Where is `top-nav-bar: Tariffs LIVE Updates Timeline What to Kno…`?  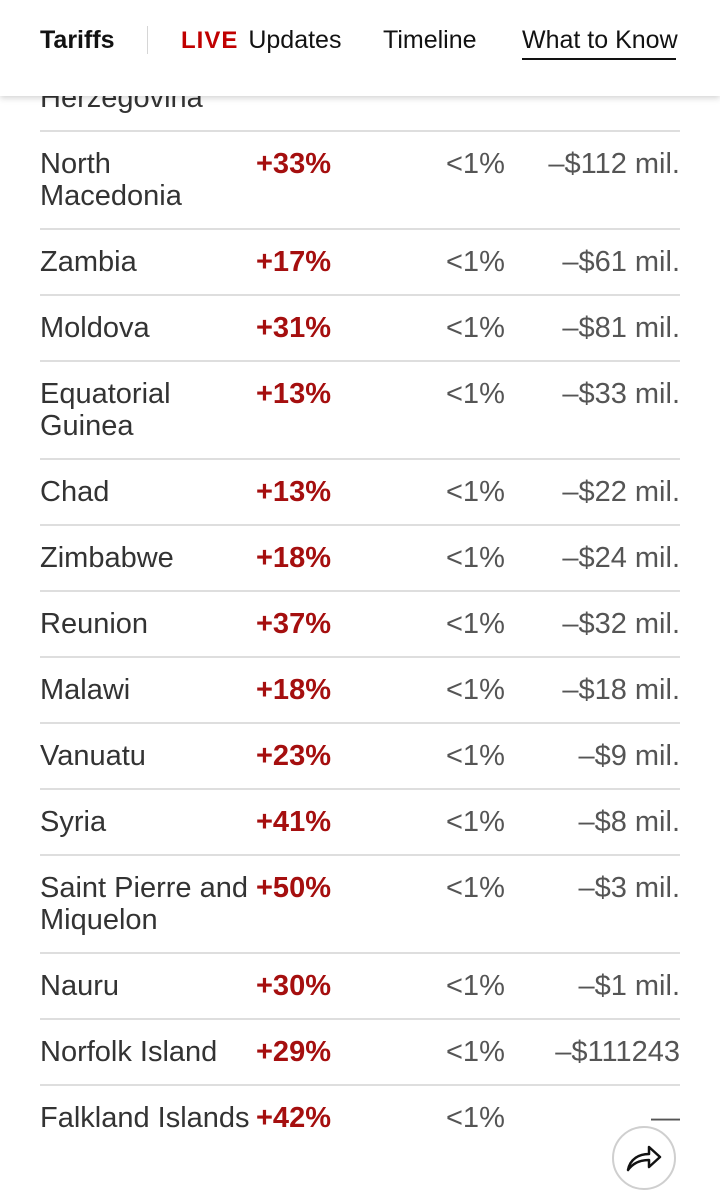 top-nav-bar: Tariffs LIVE Updates Timeline What to Kno… is located at coordinates (360, 48).